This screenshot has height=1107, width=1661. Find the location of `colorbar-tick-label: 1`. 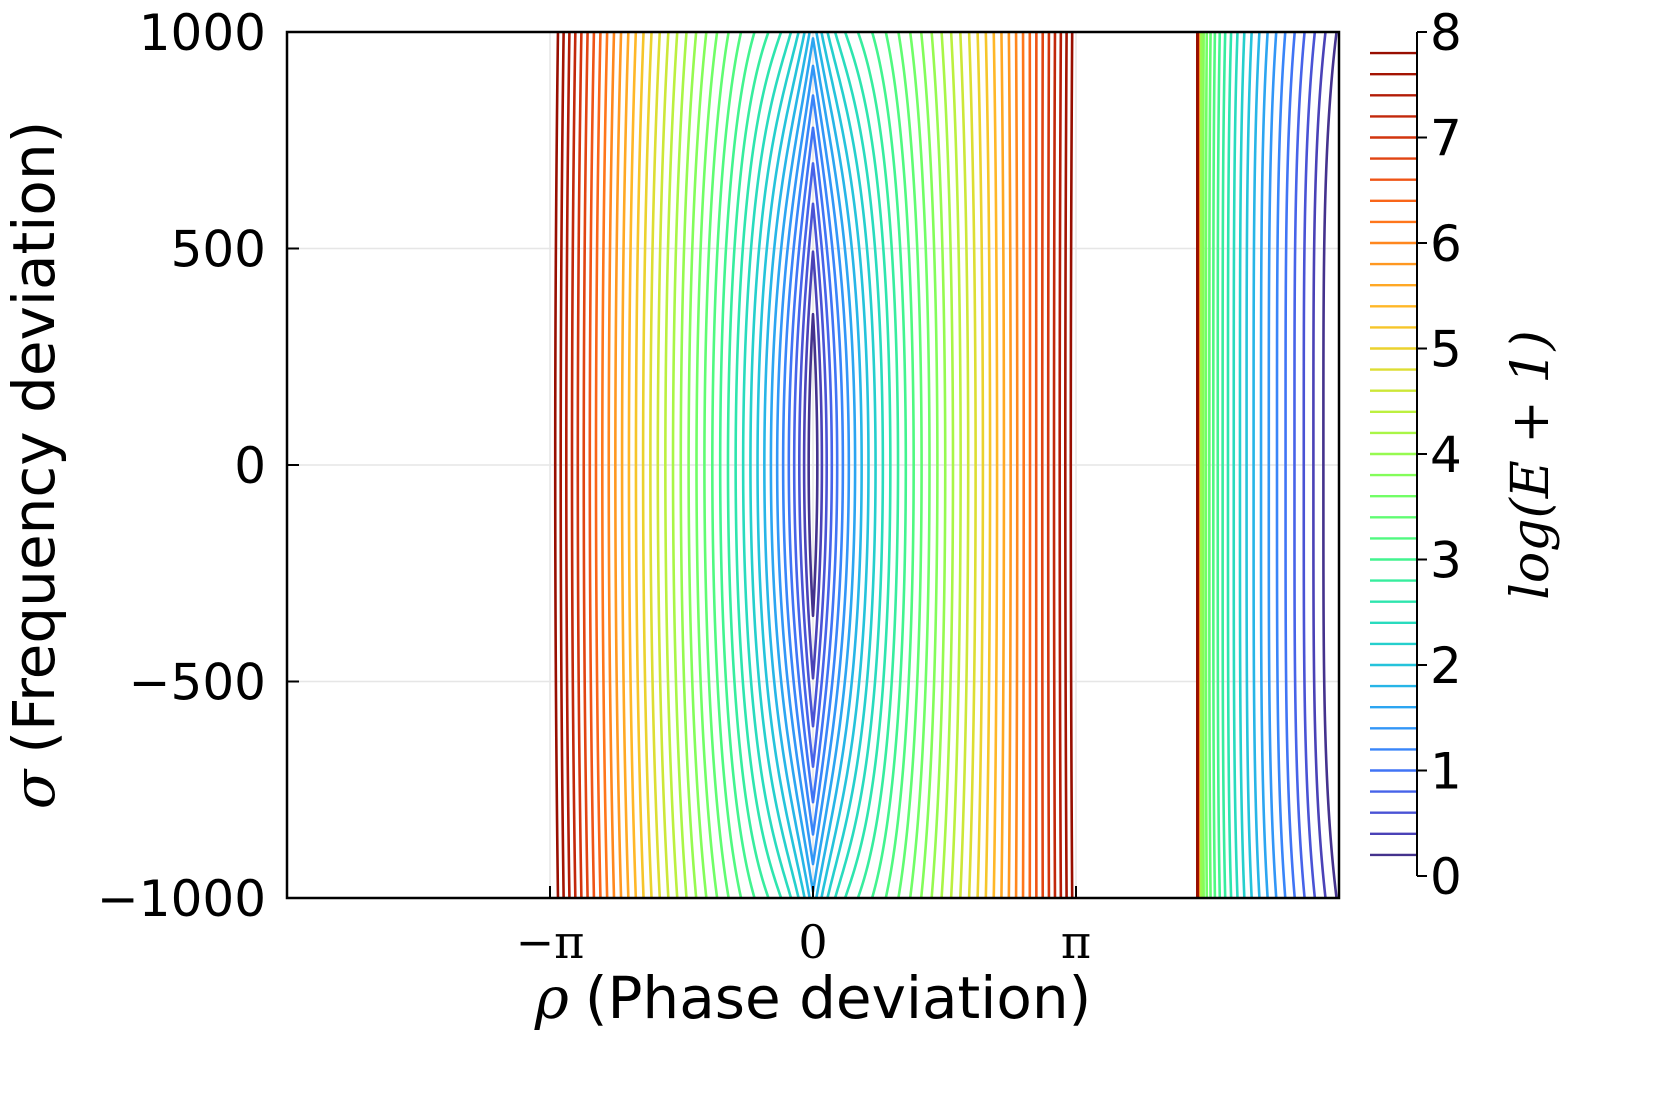

colorbar-tick-label: 1 is located at coordinates (1446, 772).